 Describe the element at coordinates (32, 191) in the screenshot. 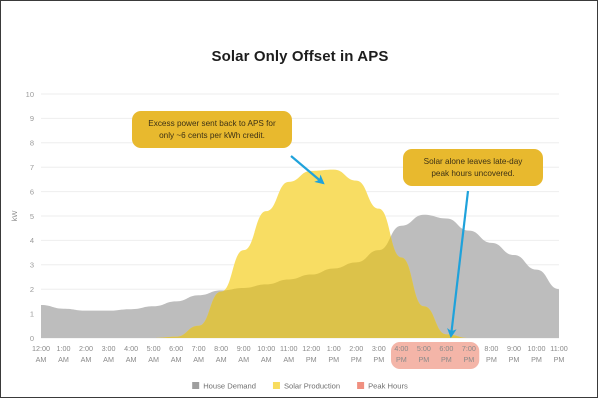

I see `y-axis-tick-label: 6` at that location.